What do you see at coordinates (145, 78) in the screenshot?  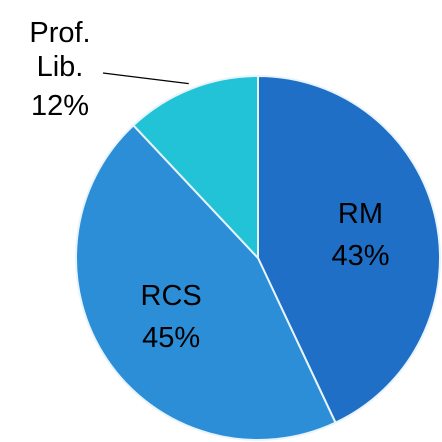 I see `leader-line` at bounding box center [145, 78].